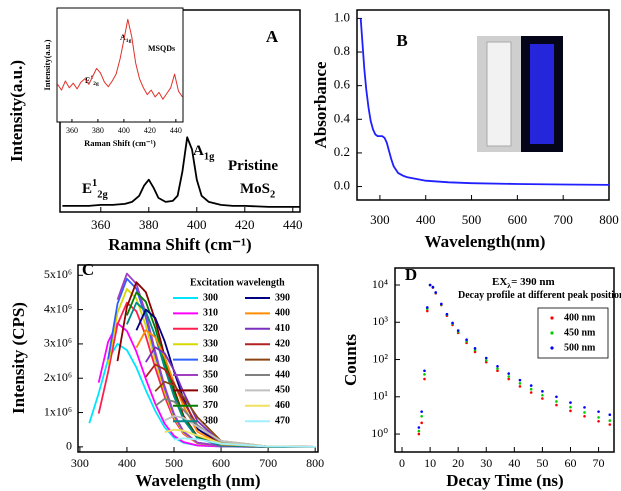  What do you see at coordinates (533, 282) in the screenshot?
I see `annotation-part: = 390 nm` at bounding box center [533, 282].